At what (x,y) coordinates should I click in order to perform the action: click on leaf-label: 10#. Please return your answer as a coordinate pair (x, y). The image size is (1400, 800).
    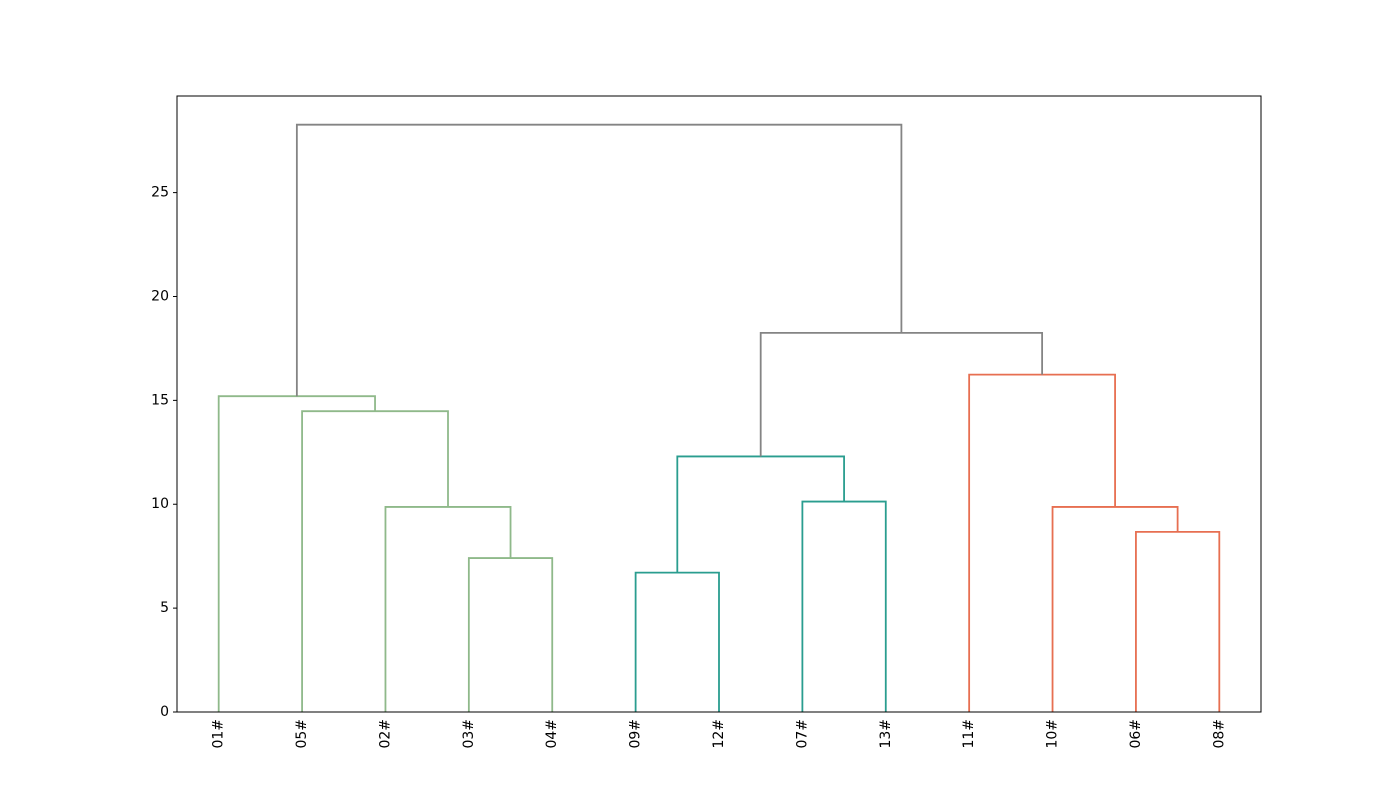
    Looking at the image, I should click on (1053, 734).